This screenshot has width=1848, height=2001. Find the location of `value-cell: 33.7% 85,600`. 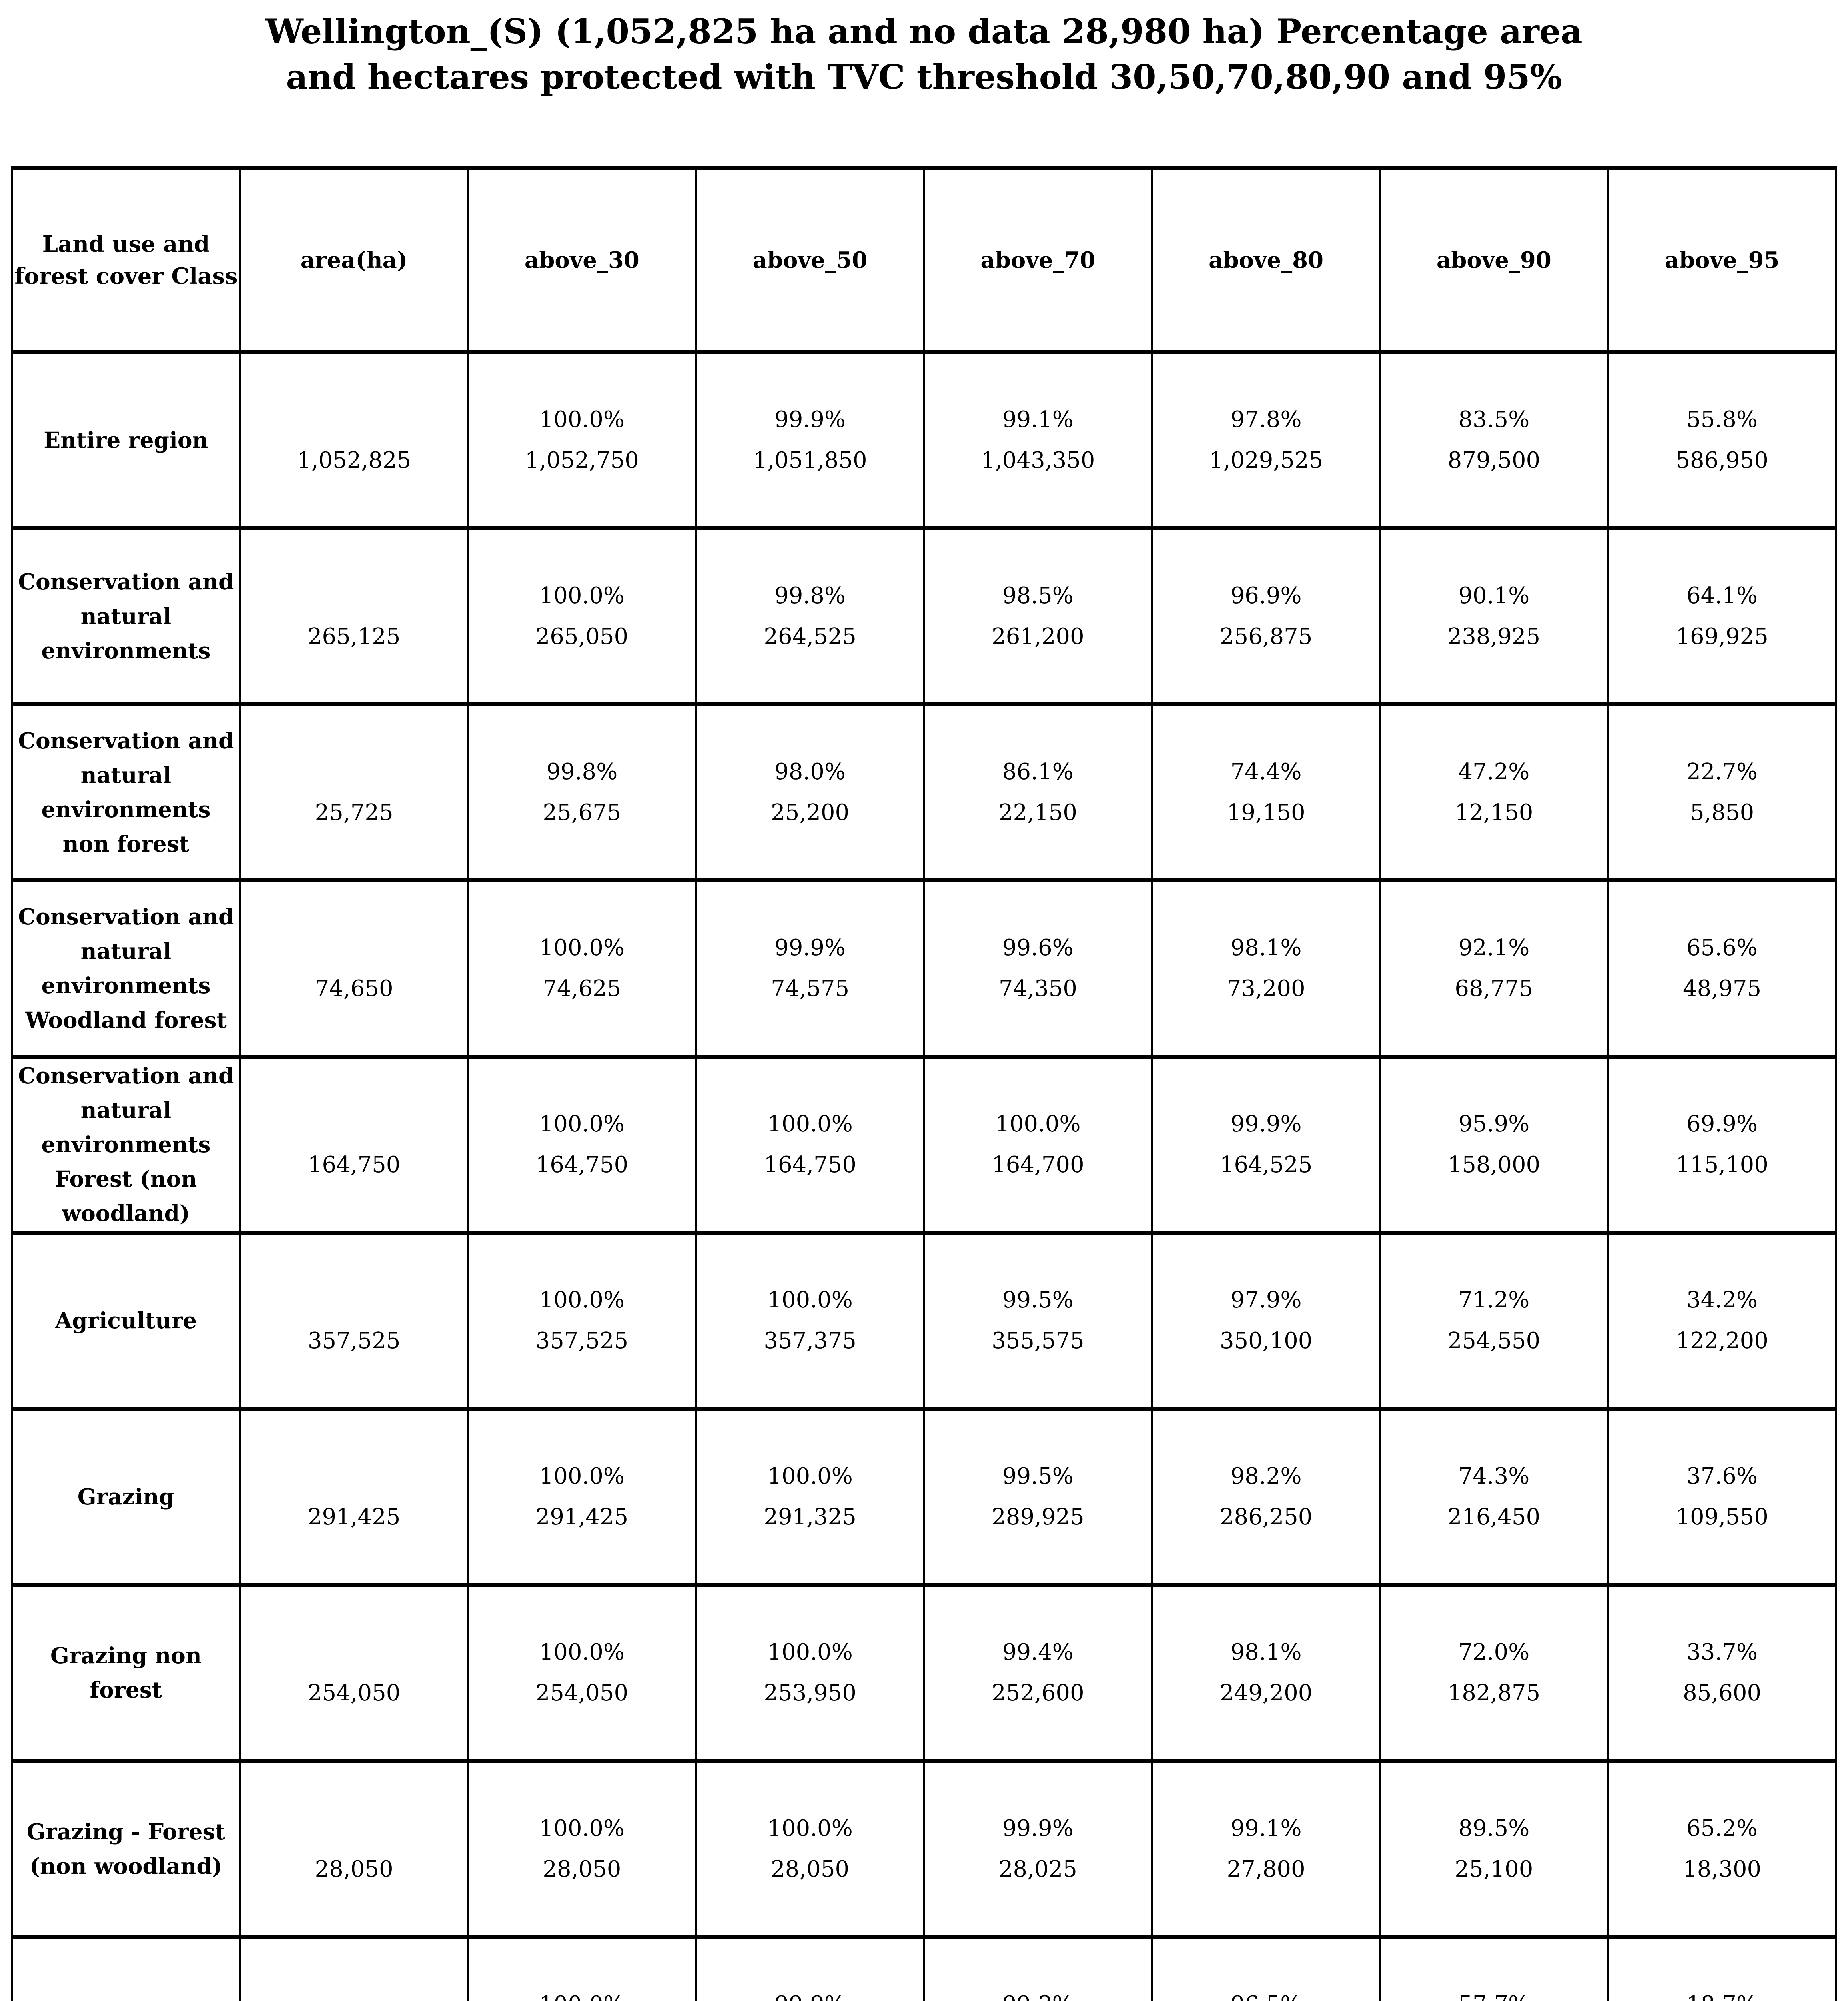

value-cell: 33.7% 85,600 is located at coordinates (1722, 1673).